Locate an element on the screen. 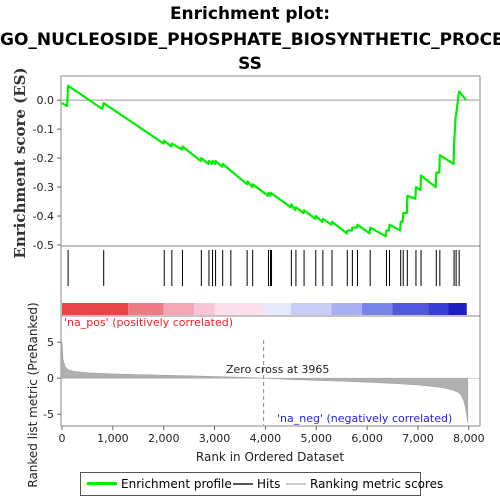 The width and height of the screenshot is (500, 500). x-axis-label: Rank in Ordered Dataset is located at coordinates (270, 457).